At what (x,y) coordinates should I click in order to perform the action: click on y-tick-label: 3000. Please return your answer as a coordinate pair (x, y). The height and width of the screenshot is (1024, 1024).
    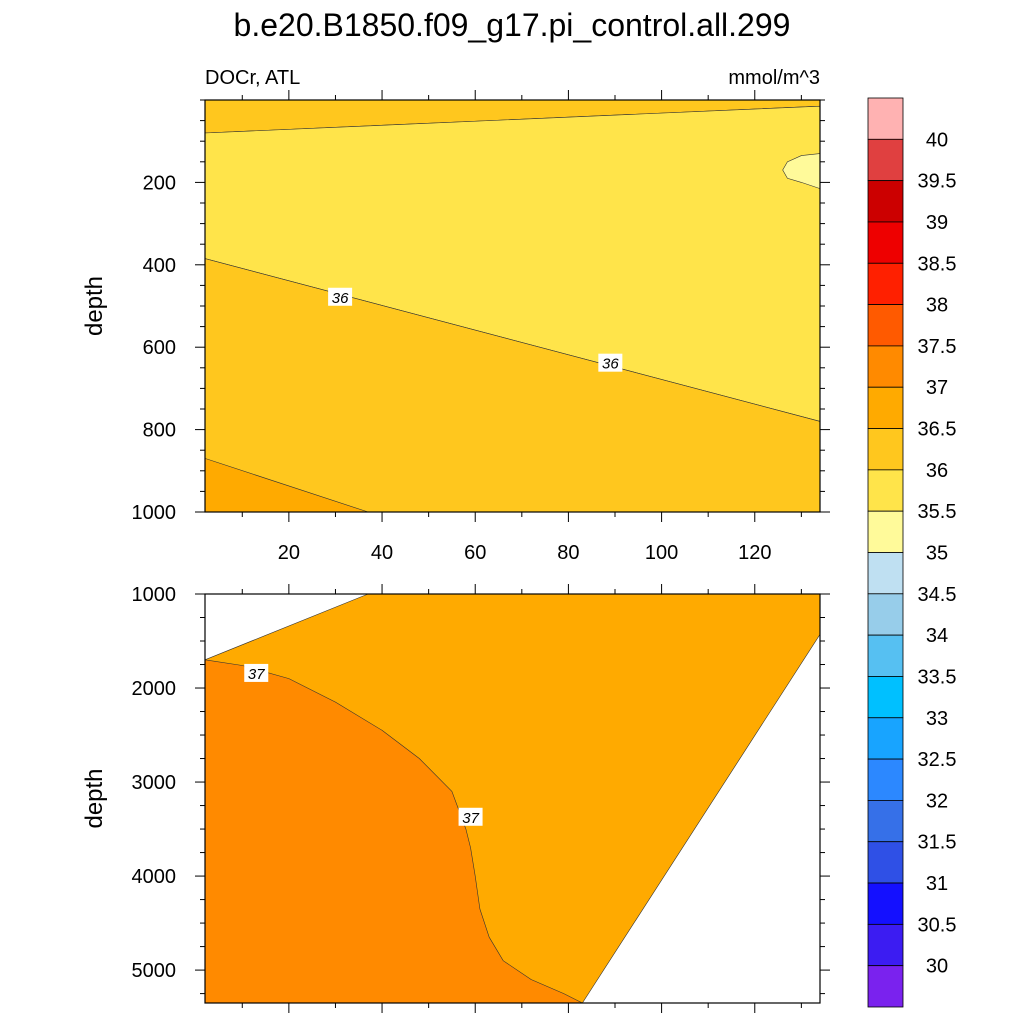
    Looking at the image, I should click on (154, 783).